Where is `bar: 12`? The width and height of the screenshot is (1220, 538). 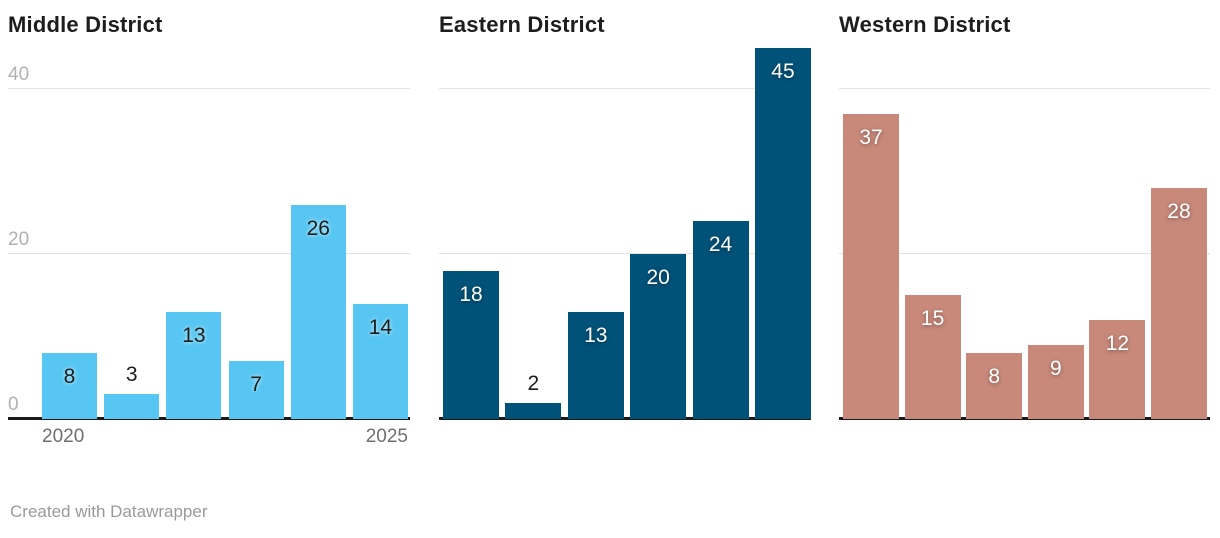 bar: 12 is located at coordinates (1117, 369).